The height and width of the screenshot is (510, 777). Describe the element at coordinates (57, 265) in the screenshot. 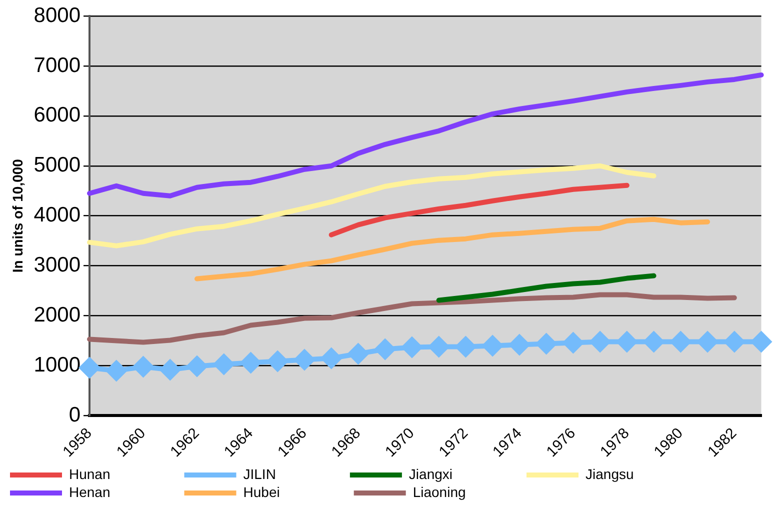

I see `y-tick-label: 3000` at that location.